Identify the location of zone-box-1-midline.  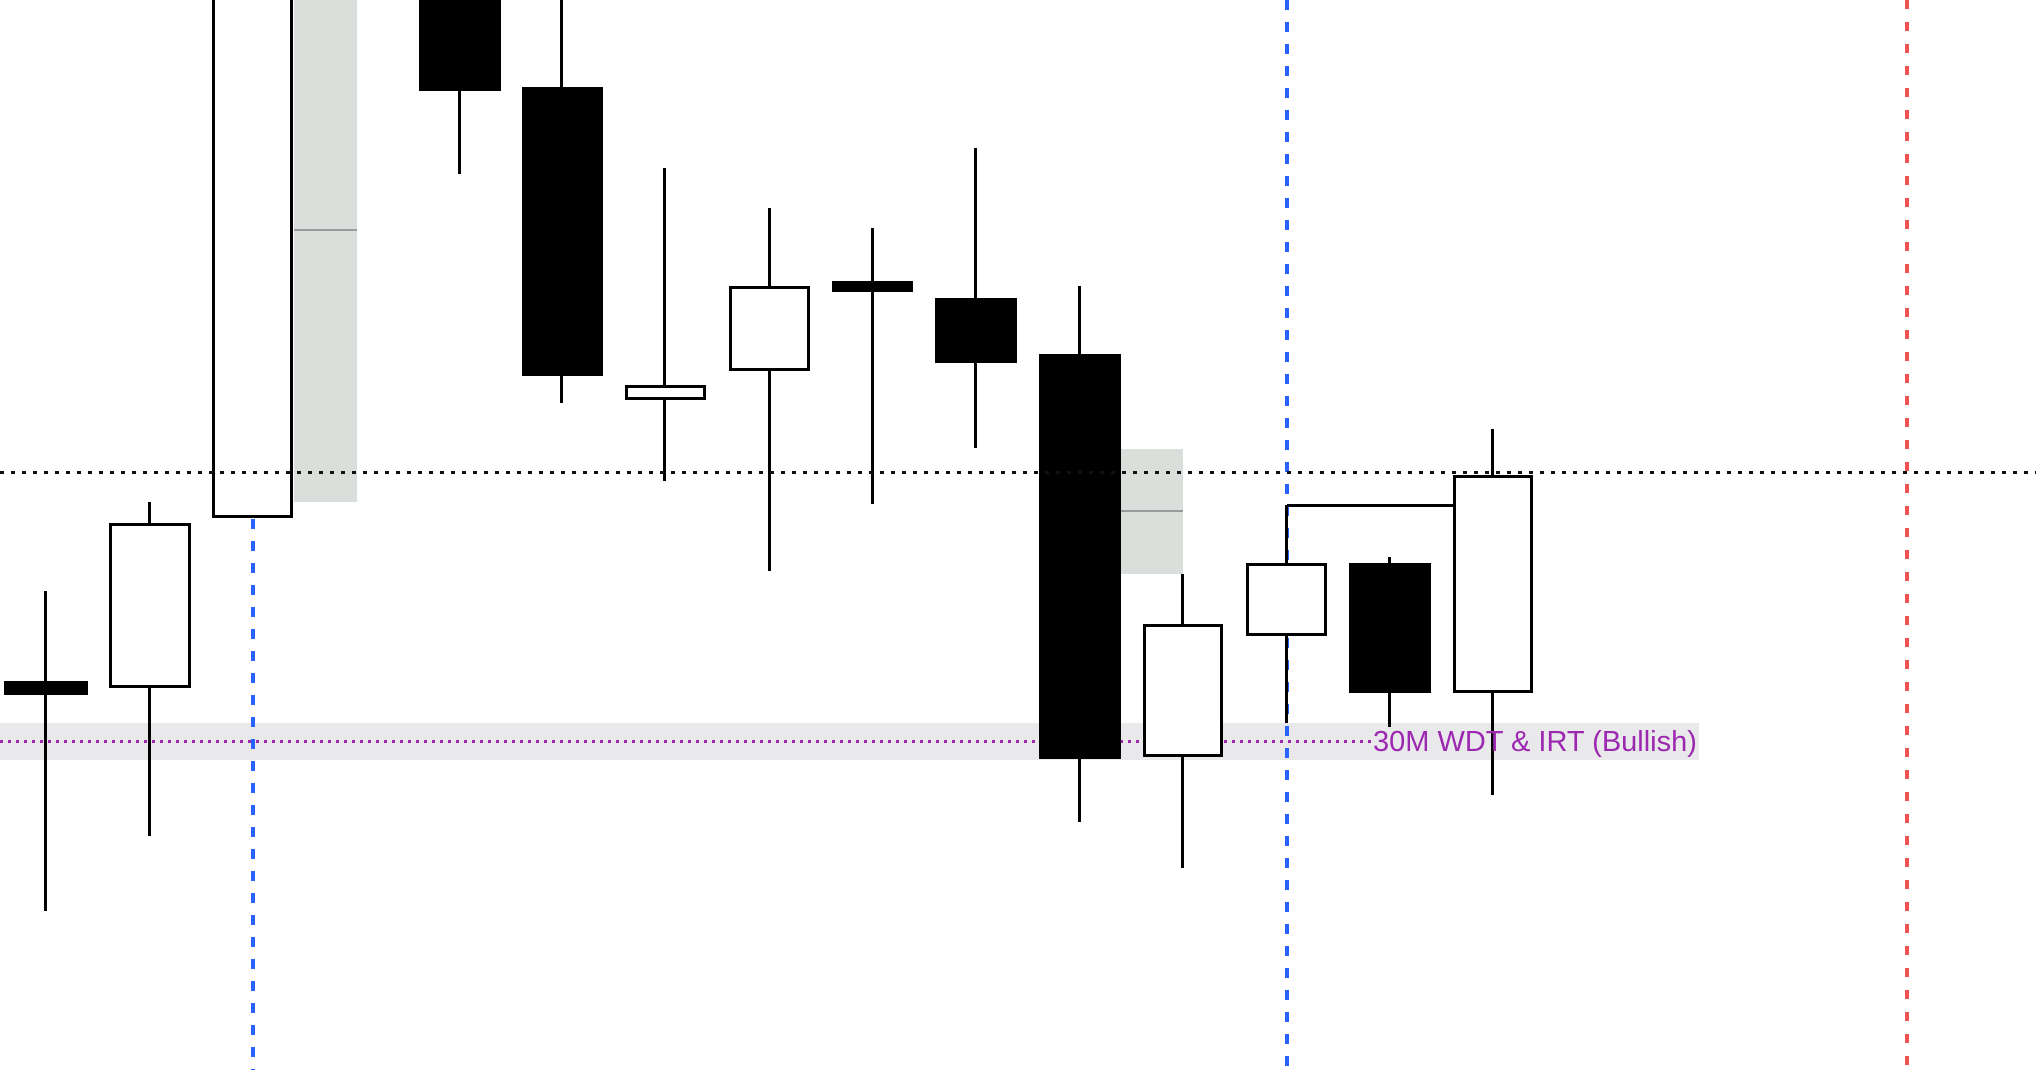
(325, 230).